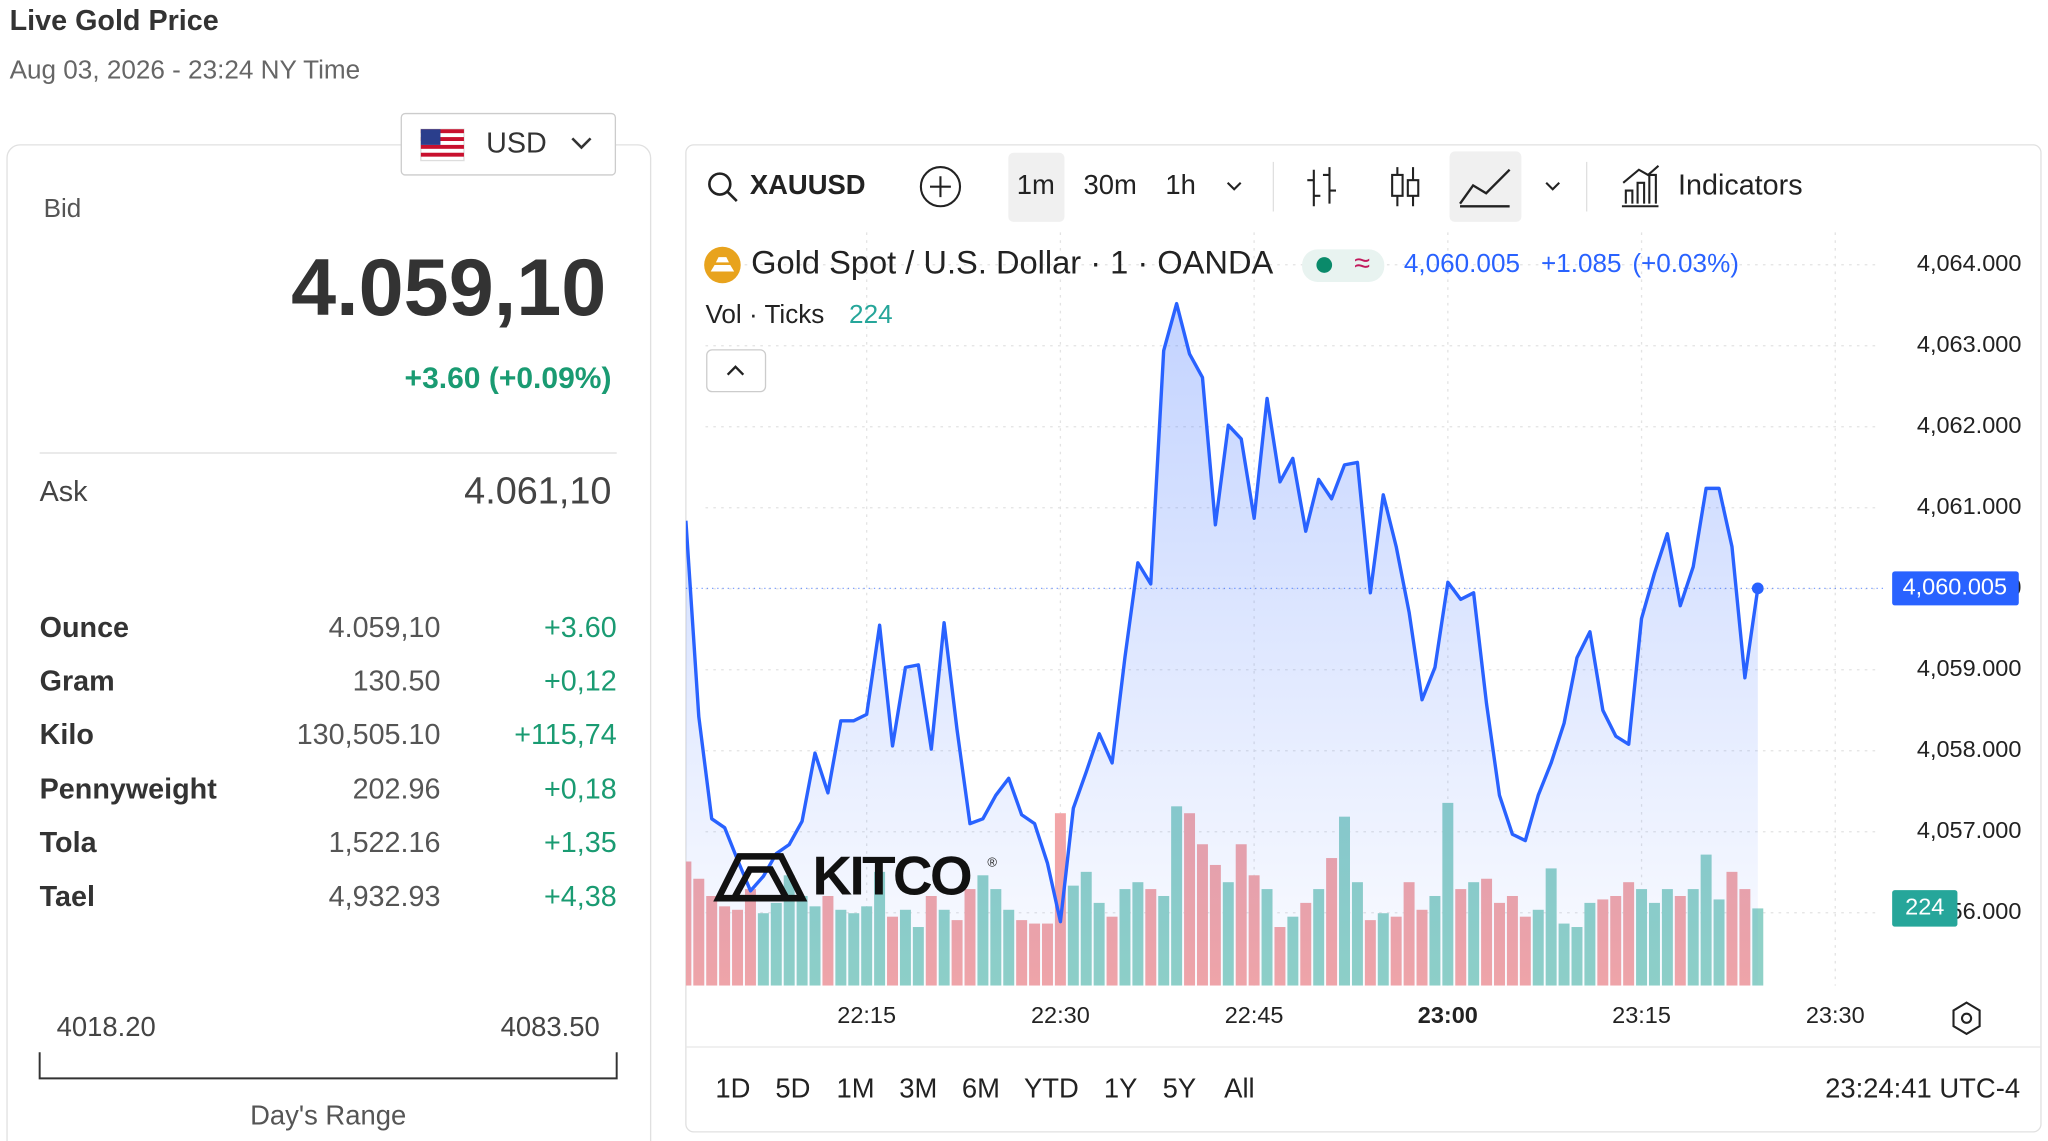 Image resolution: width=2048 pixels, height=1141 pixels. Describe the element at coordinates (1343, 265) in the screenshot. I see `status-pill` at that location.